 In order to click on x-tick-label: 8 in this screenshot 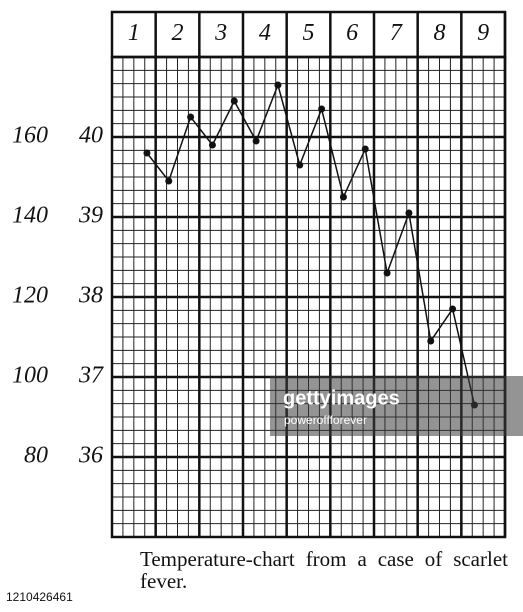, I will do `click(440, 33)`.